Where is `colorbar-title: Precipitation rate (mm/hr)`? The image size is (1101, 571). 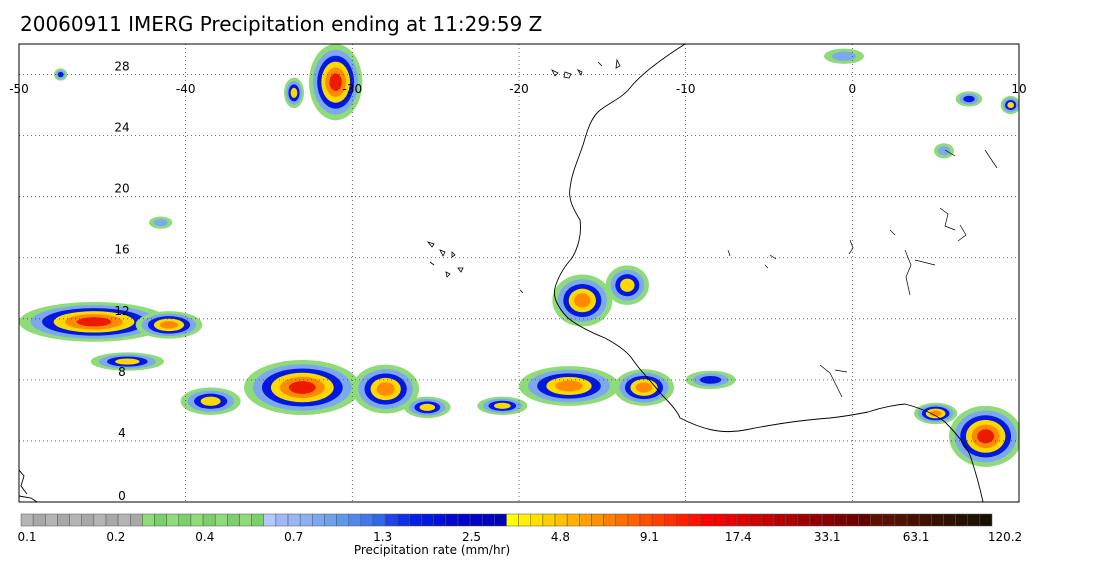
colorbar-title: Precipitation rate (mm/hr) is located at coordinates (432, 550).